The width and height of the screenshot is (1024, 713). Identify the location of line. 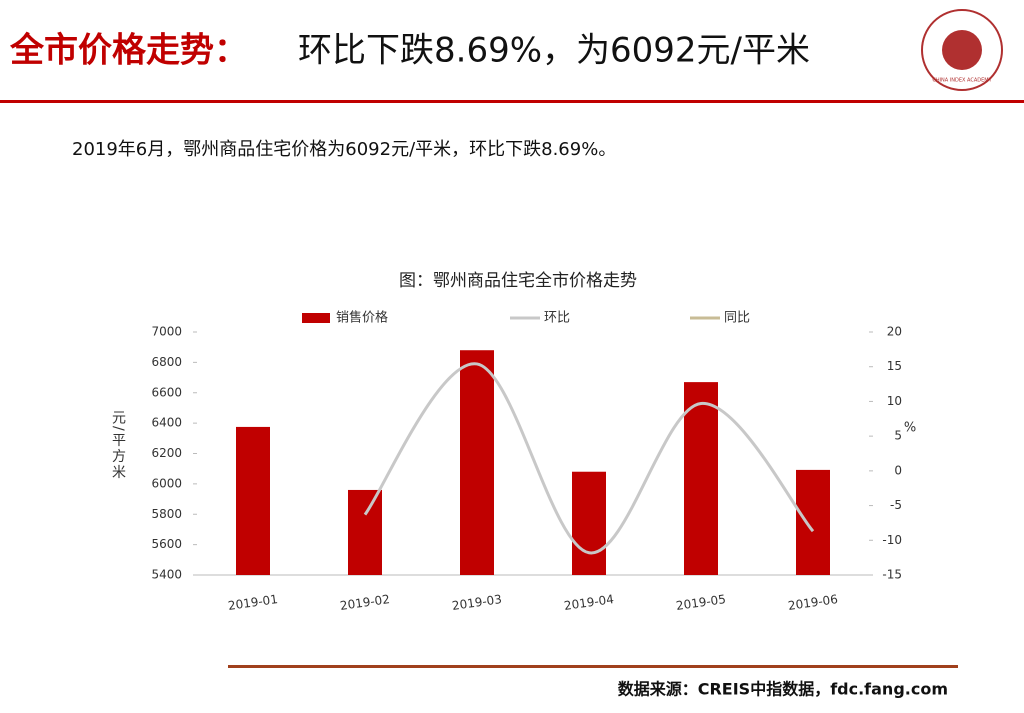
(589, 458).